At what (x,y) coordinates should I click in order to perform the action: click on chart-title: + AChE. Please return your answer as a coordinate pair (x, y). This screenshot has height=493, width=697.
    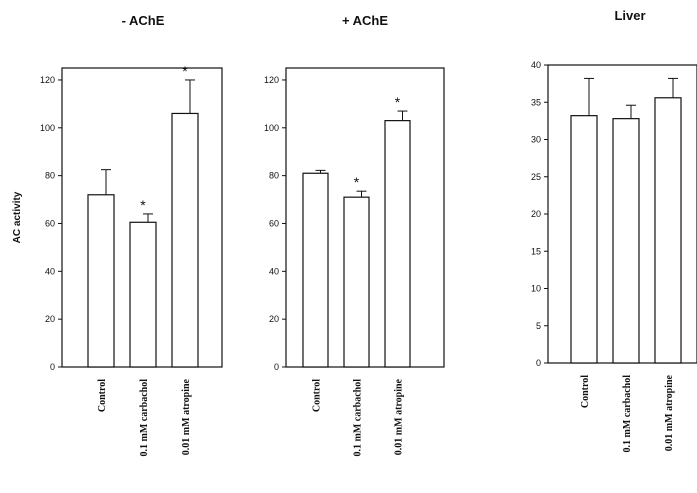
    Looking at the image, I should click on (365, 20).